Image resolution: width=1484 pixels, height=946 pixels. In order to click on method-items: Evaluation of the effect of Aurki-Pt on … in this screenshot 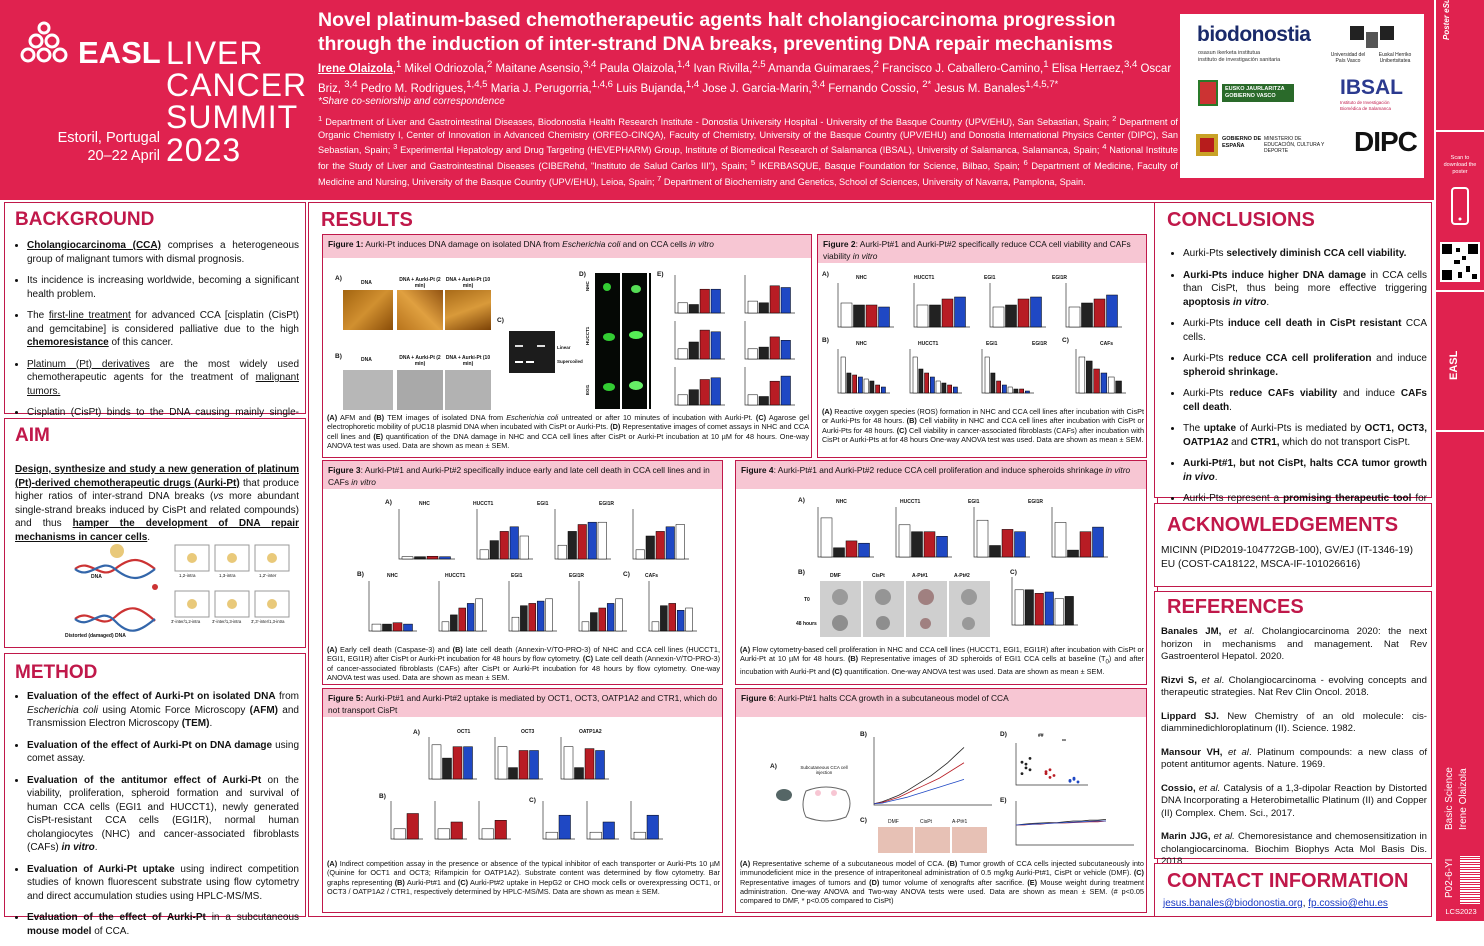, I will do `click(157, 814)`.